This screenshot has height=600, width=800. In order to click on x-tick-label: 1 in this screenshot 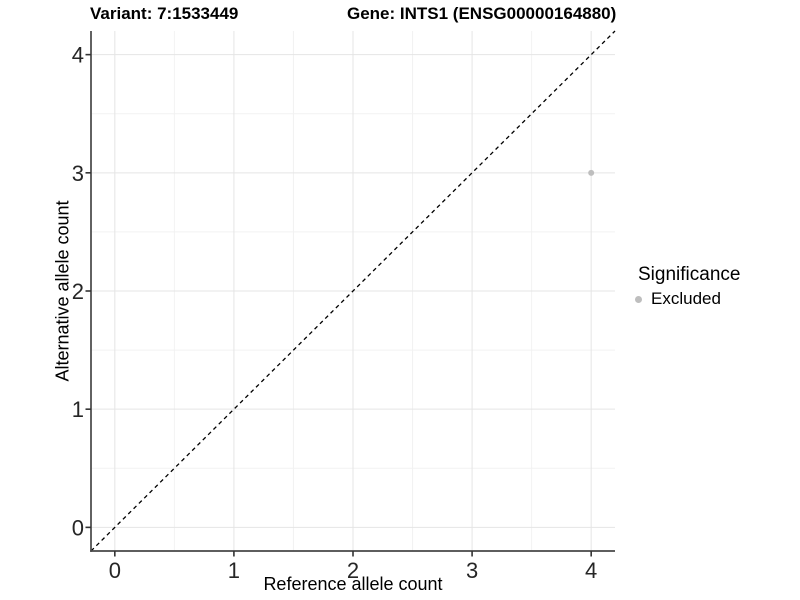, I will do `click(234, 570)`.